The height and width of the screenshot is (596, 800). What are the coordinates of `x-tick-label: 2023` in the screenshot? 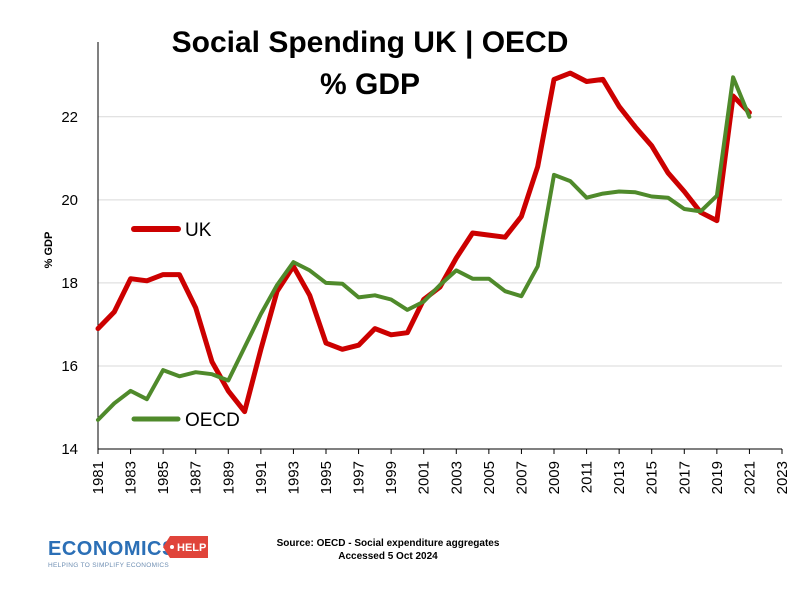 It's located at (782, 477).